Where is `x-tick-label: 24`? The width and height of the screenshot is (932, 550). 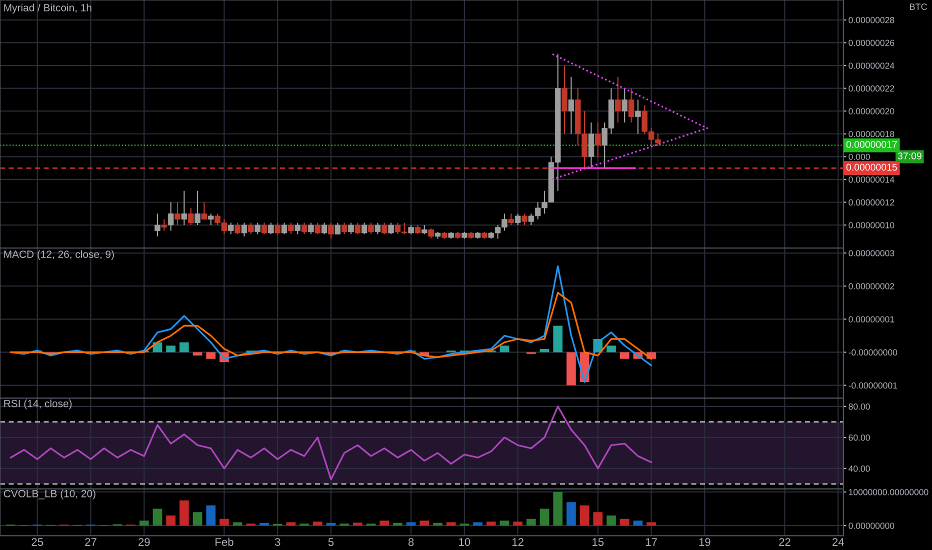 x-tick-label: 24 is located at coordinates (838, 542).